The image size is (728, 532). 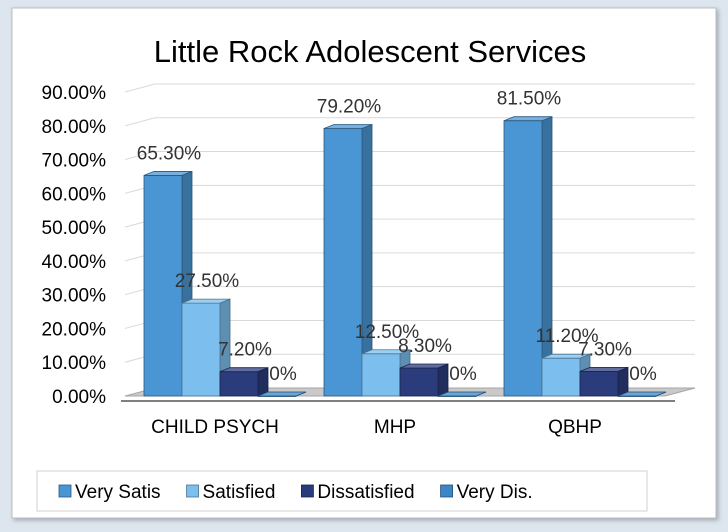 What do you see at coordinates (74, 93) in the screenshot?
I see `y-tick-label: 90.00%` at bounding box center [74, 93].